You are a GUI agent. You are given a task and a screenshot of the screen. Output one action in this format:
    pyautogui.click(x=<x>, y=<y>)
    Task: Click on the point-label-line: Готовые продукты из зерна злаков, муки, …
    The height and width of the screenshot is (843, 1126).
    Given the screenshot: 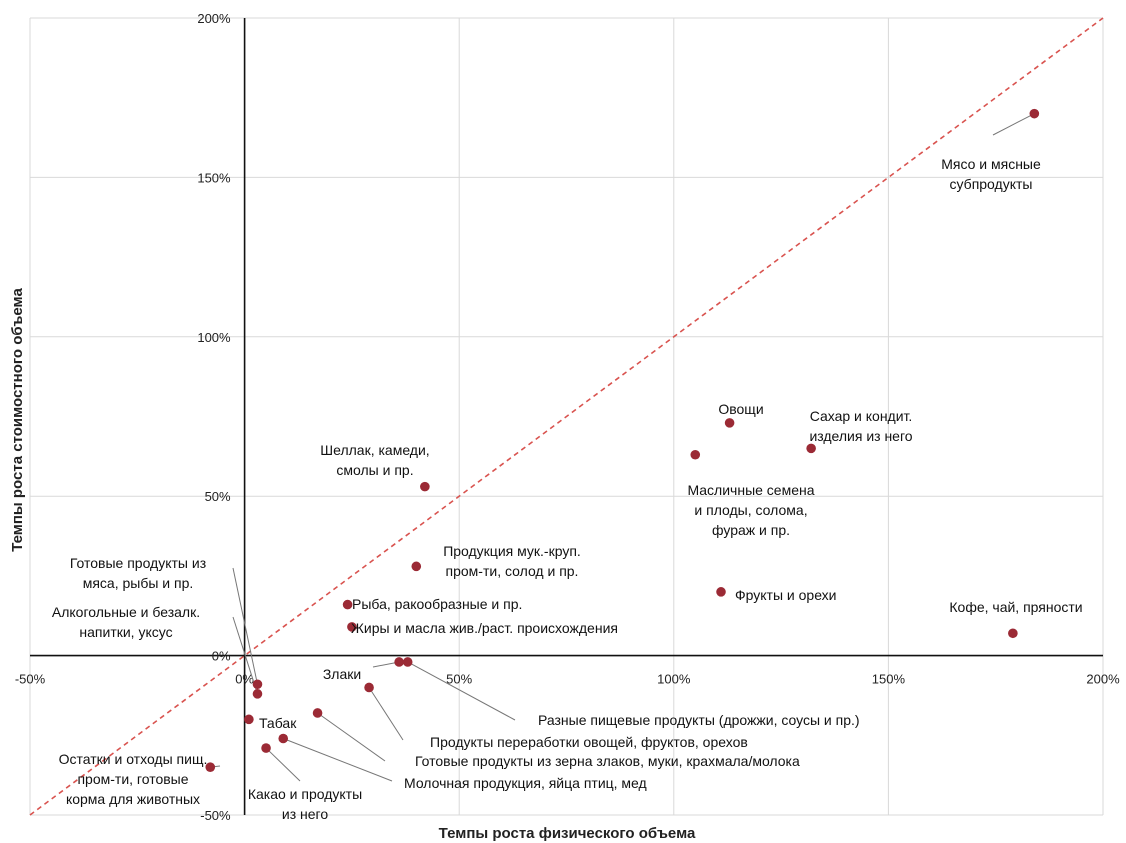 What is the action you would take?
    pyautogui.click(x=607, y=761)
    